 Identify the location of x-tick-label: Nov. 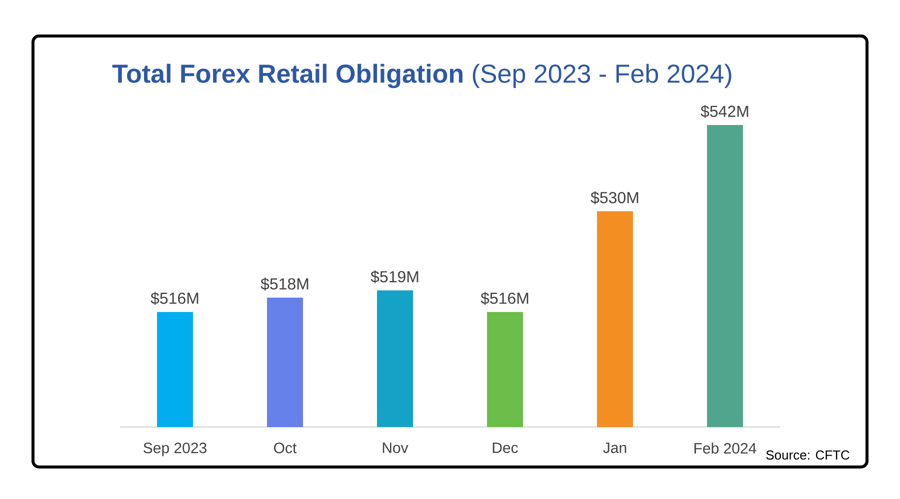
(395, 448).